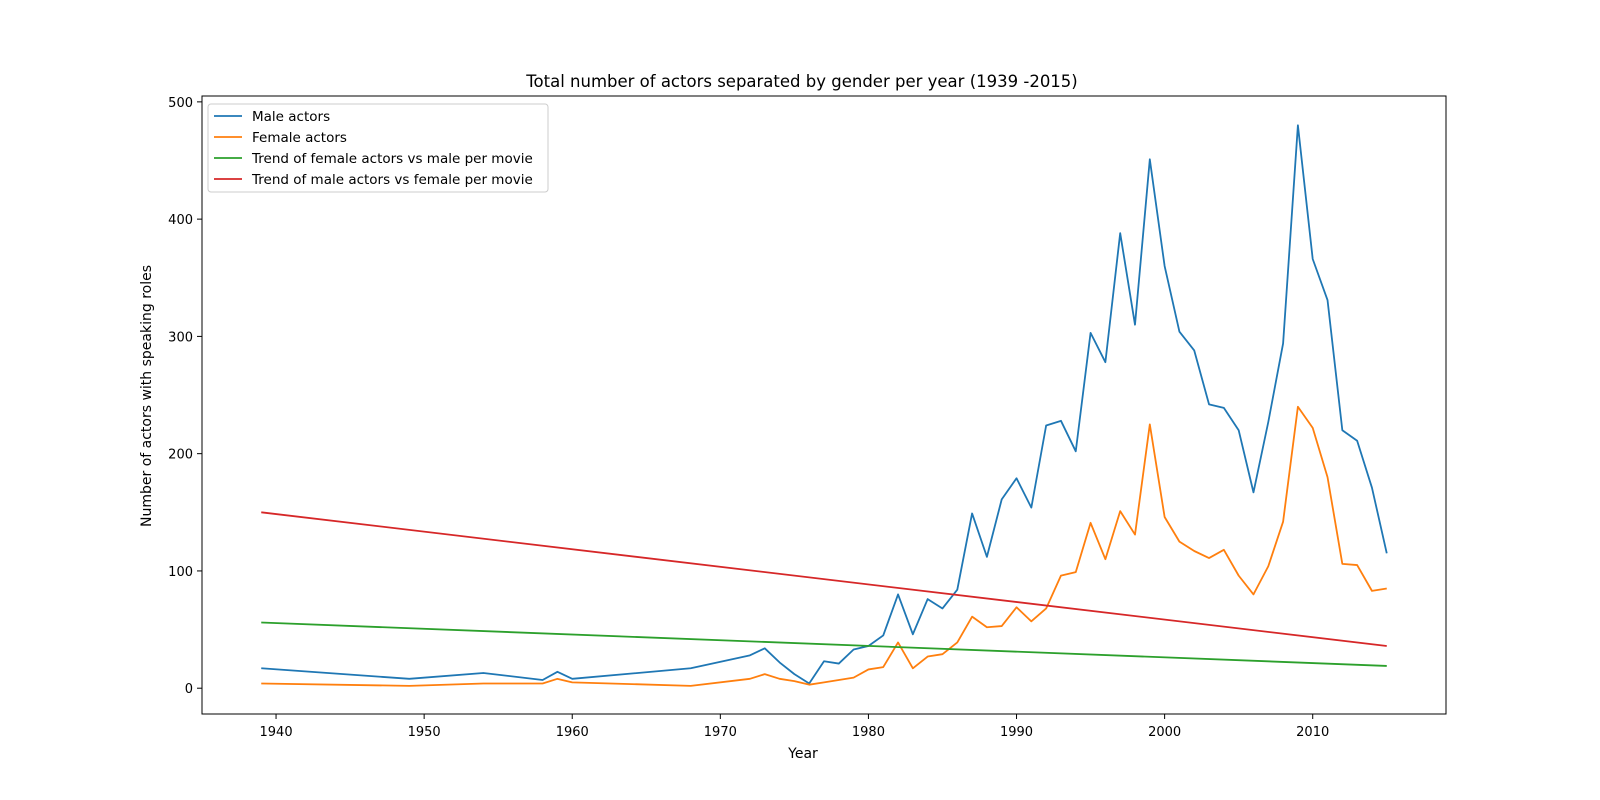 The height and width of the screenshot is (800, 1600). Describe the element at coordinates (868, 732) in the screenshot. I see `x-tick-label: 1980` at that location.